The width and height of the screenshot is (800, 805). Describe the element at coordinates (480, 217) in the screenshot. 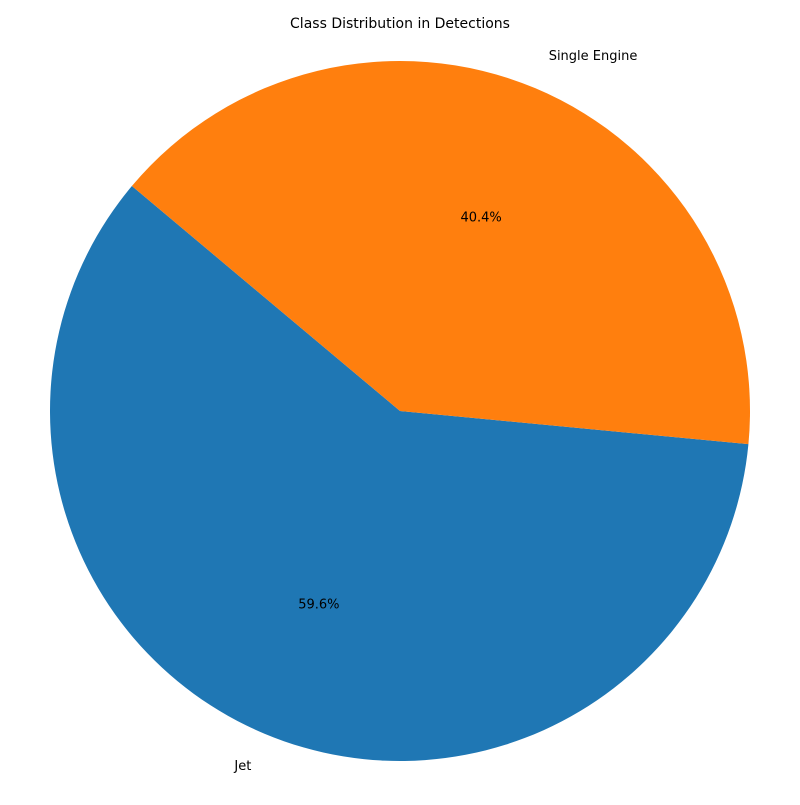

I see `slice-percent-single-engine: 40.4%` at that location.